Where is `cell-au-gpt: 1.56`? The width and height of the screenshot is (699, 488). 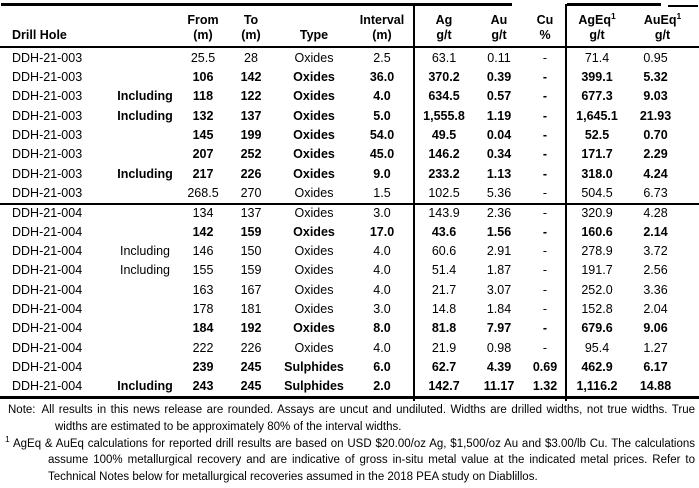
cell-au-gpt: 1.56 is located at coordinates (499, 231).